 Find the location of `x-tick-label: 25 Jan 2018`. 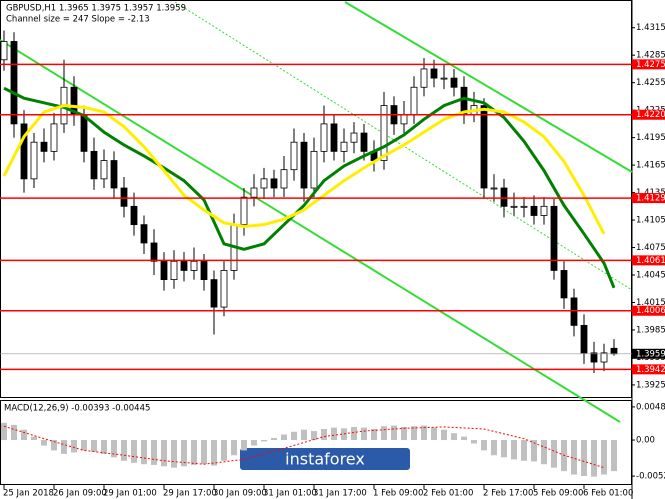

x-tick-label: 25 Jan 2018 is located at coordinates (28, 494).